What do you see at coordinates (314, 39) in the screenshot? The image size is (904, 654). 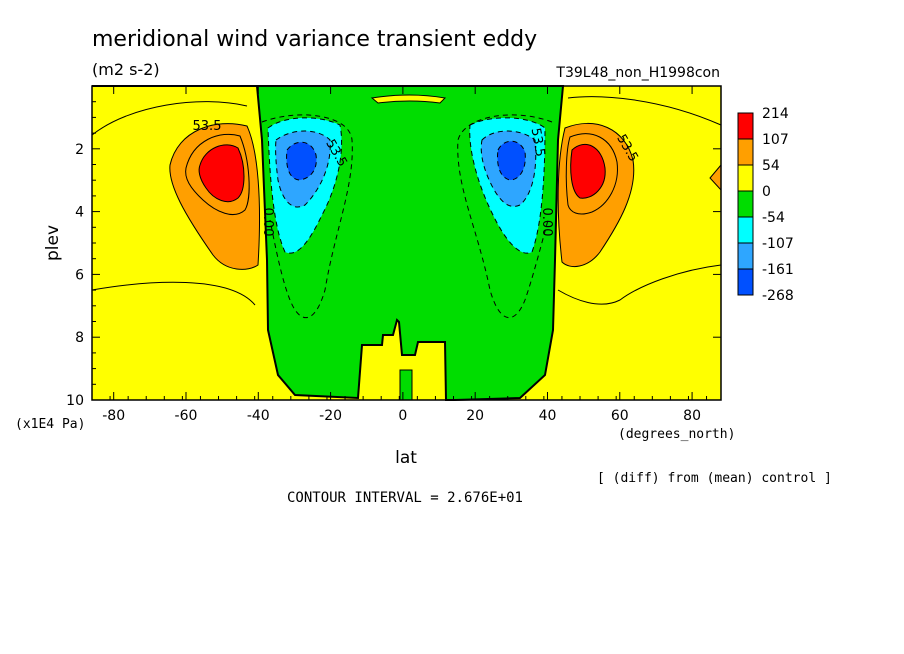 I see `chart-title: meridional wind variance transient eddy` at bounding box center [314, 39].